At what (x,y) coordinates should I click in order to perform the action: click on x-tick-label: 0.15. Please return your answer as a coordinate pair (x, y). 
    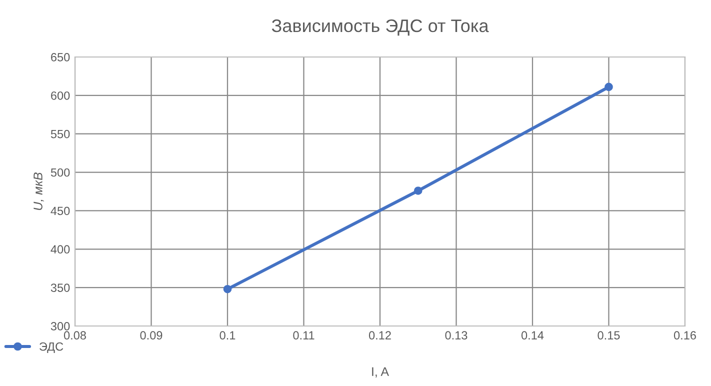
    Looking at the image, I should click on (609, 335).